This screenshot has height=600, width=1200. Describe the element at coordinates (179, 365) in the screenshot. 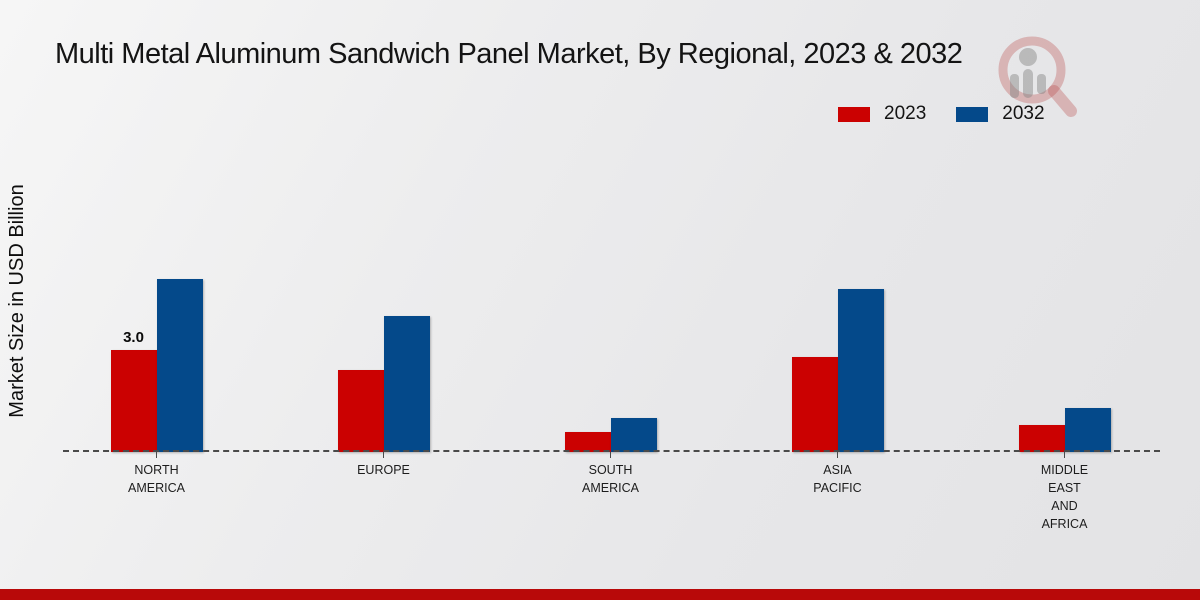

I see `bar-2032-north-america` at that location.